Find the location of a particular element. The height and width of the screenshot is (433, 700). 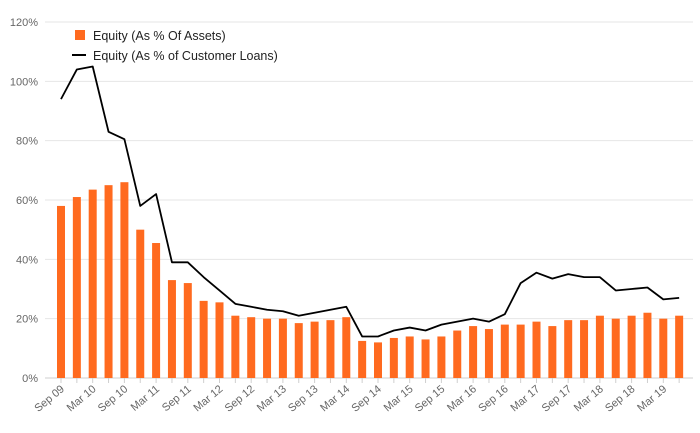

y-axis-tick-labels: 0% 20% 40% 60% 80% 100% 120% is located at coordinates (24, 201).